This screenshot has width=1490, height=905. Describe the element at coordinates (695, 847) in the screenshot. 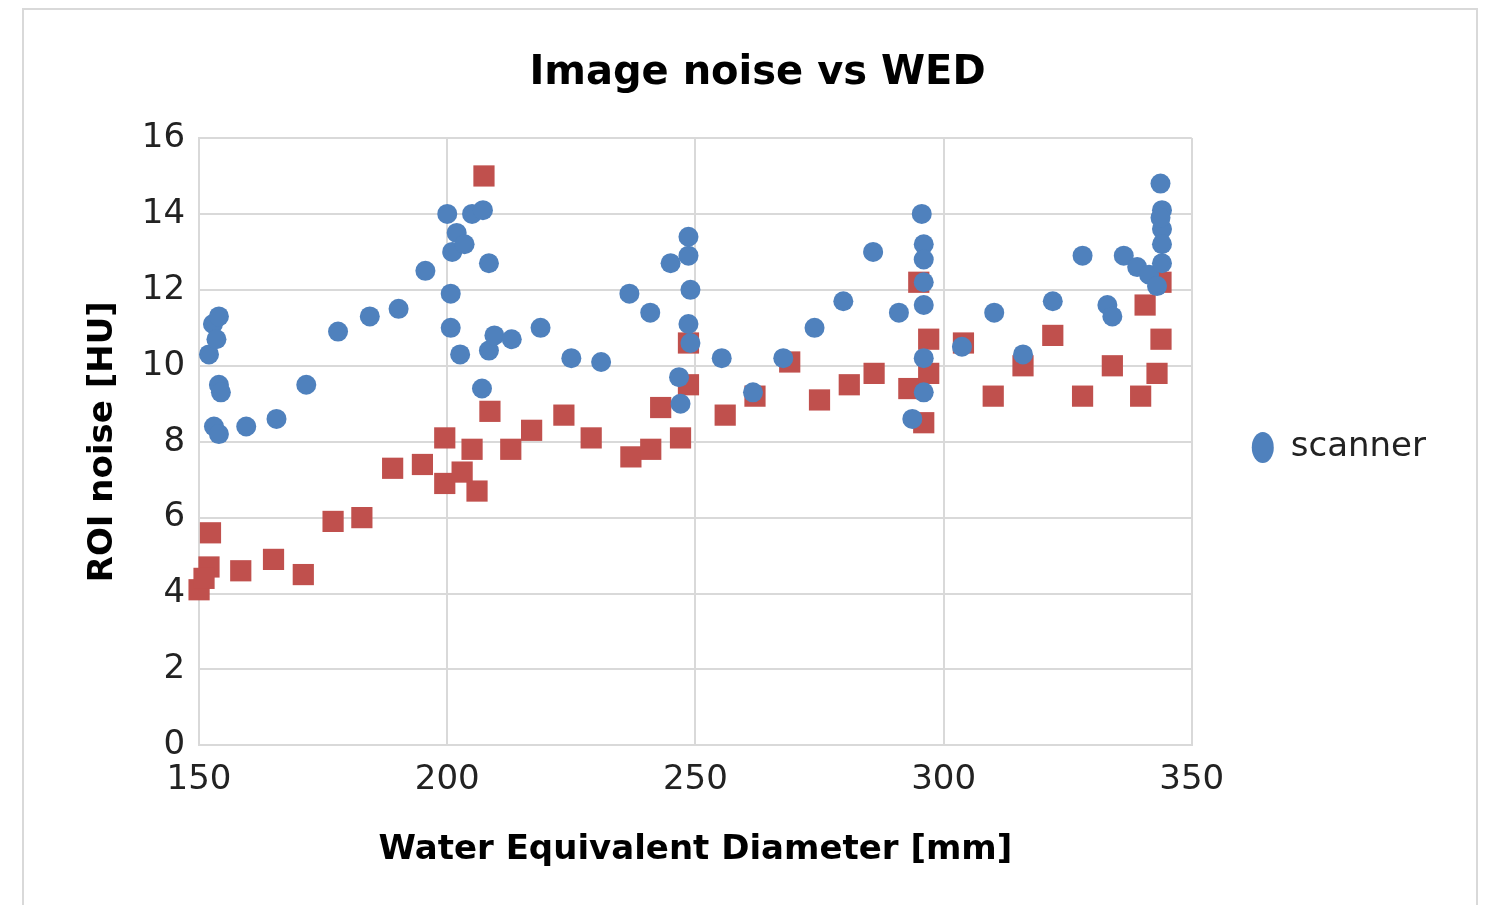

I see `x-axis-title: Water Equivalent Diameter [mm]` at that location.